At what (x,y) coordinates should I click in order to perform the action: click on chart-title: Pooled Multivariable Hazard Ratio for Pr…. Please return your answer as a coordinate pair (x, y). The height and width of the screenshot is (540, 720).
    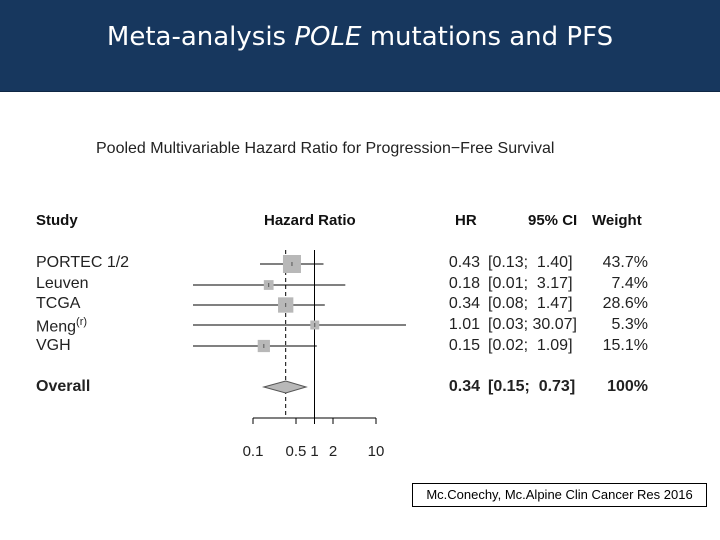
    Looking at the image, I should click on (325, 148).